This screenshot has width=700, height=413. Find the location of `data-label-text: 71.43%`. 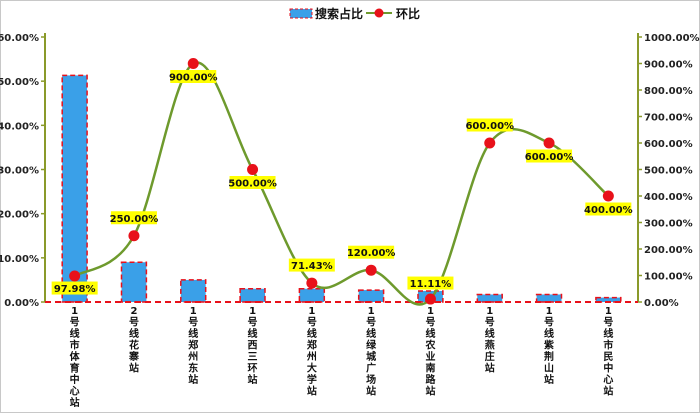

data-label-text: 71.43% is located at coordinates (312, 266).